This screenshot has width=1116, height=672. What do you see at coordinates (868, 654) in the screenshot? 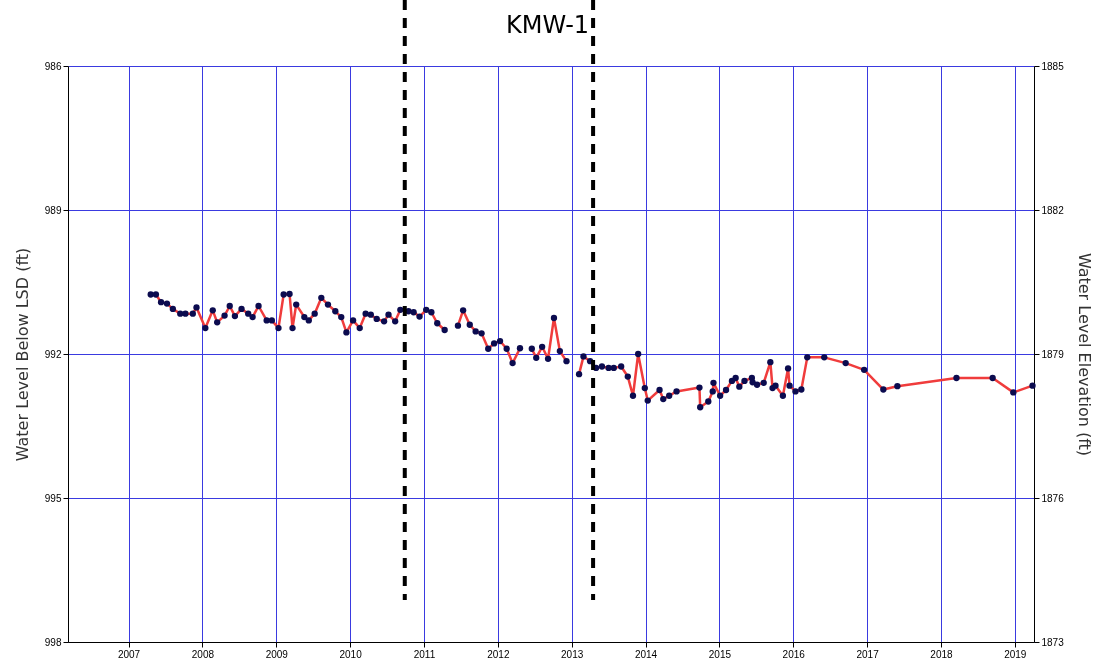
I see `x-tick-label: 2017` at bounding box center [868, 654].